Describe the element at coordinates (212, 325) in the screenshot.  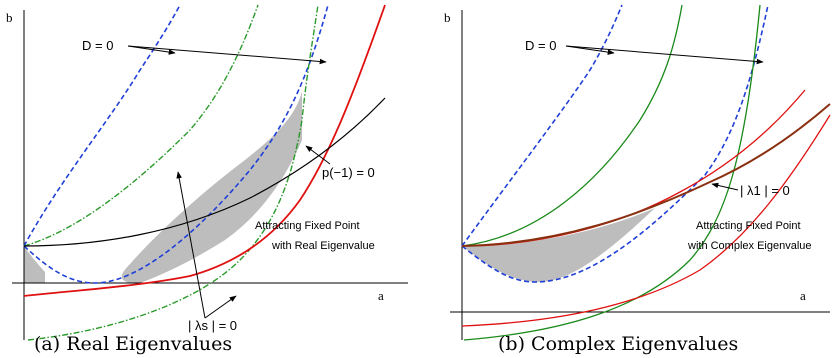
I see `label-lambda-s: | λs | = 0` at that location.